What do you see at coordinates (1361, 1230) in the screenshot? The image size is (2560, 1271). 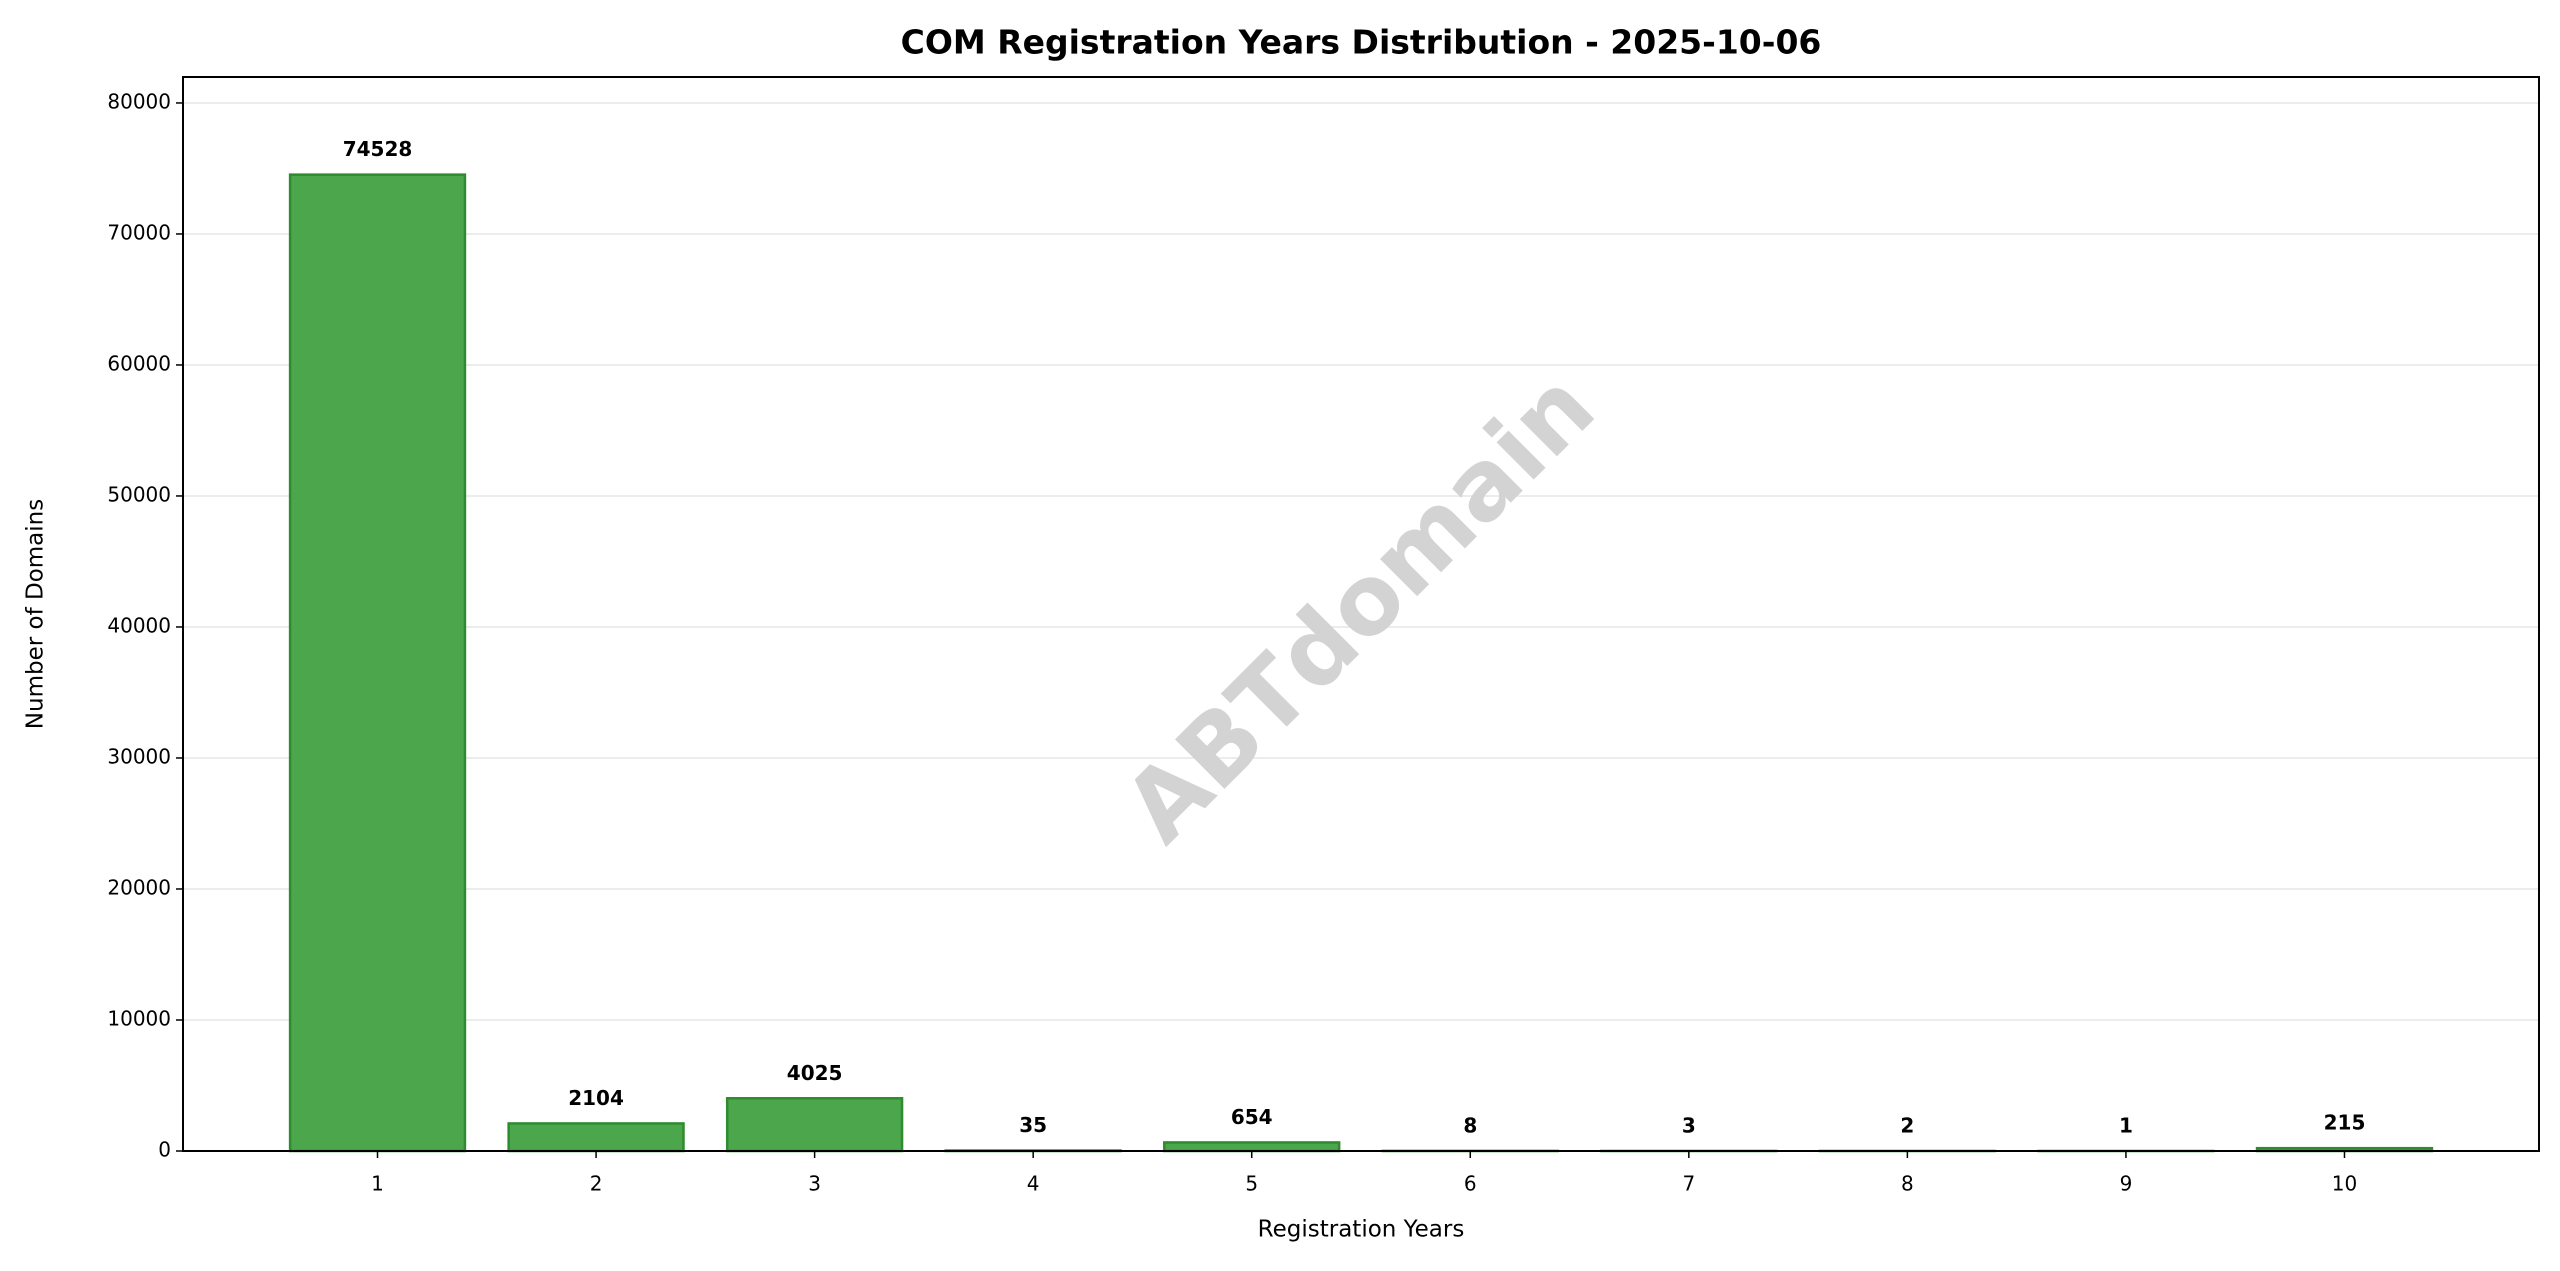 I see `x-axis-label: Registration Years` at bounding box center [1361, 1230].